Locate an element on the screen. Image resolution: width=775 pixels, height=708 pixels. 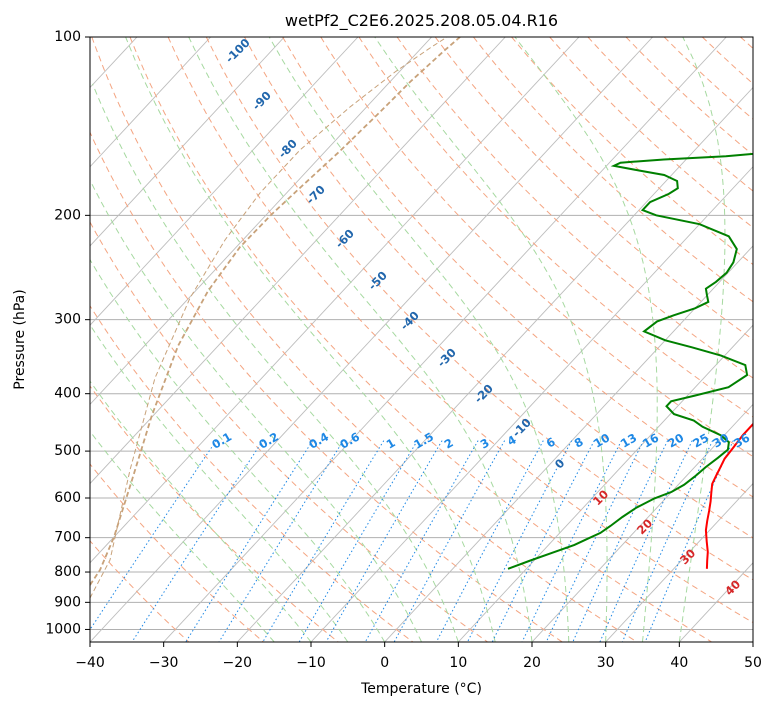
y-tick-label: 300 is located at coordinates (67, 320).